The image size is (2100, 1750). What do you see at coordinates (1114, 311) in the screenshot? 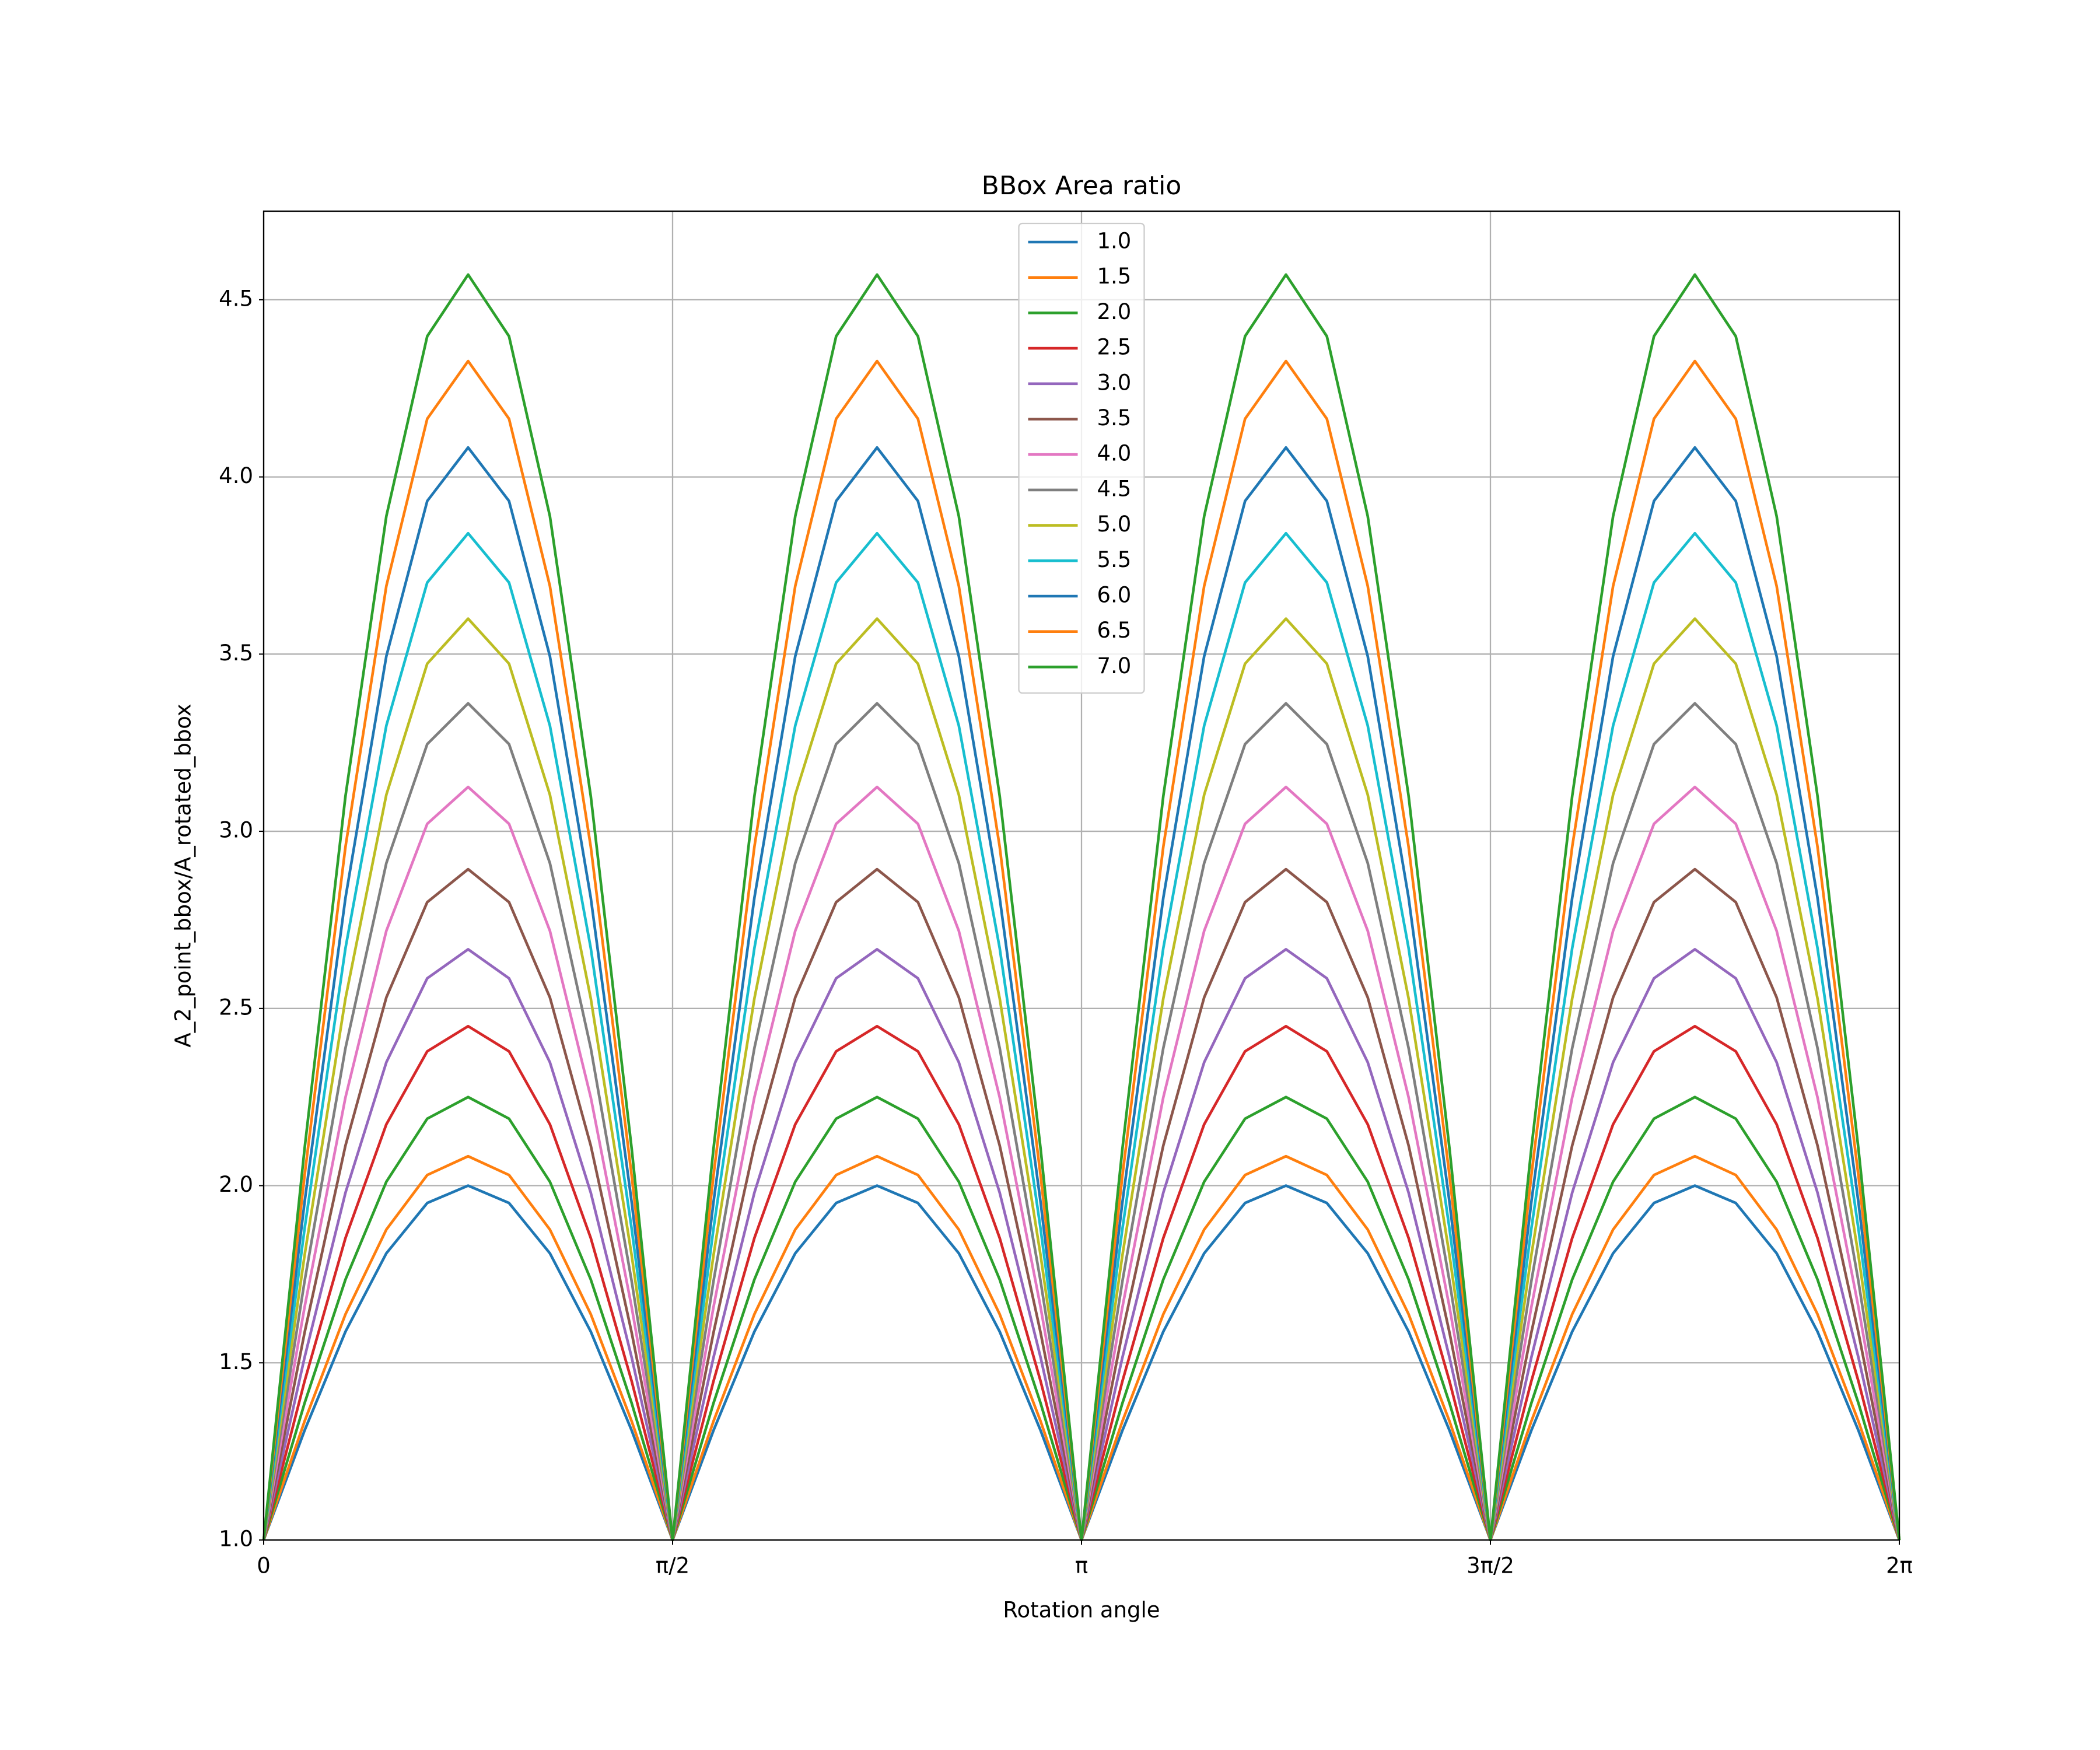
I see `legend-label: 2.0` at bounding box center [1114, 311].